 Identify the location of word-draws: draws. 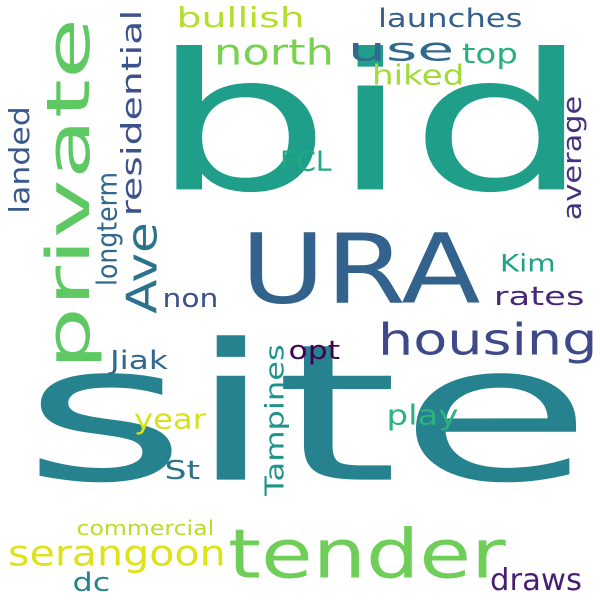
(536, 581).